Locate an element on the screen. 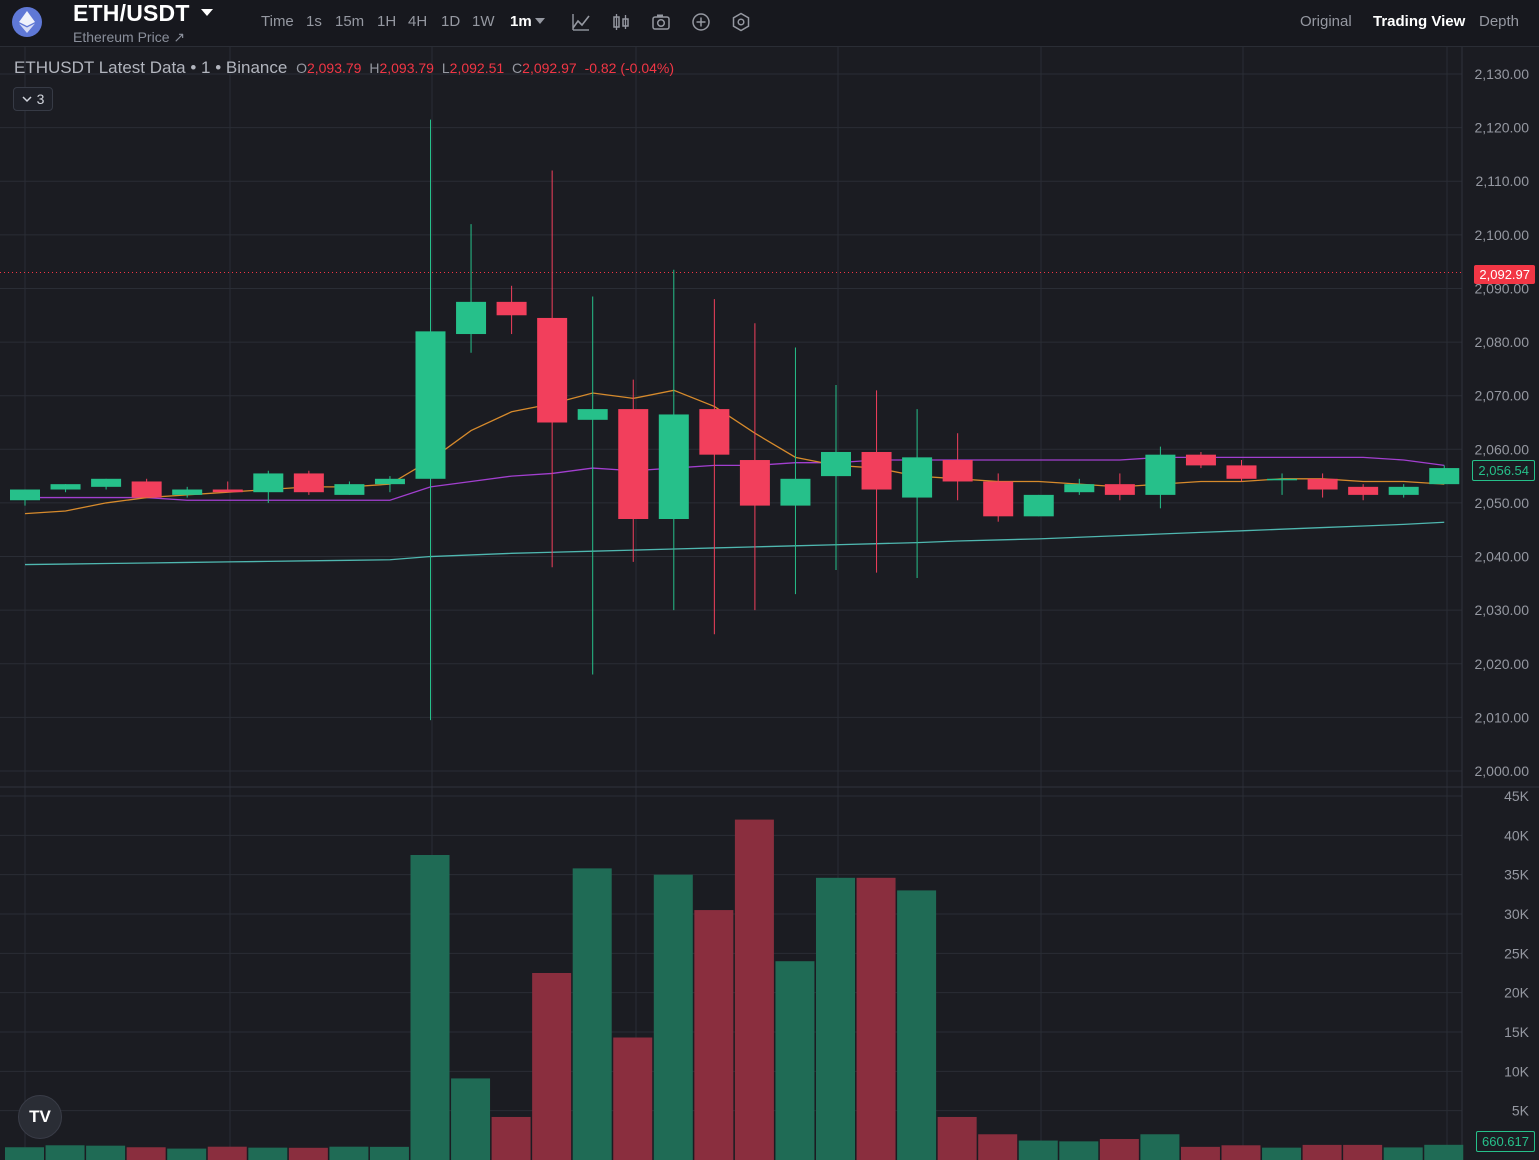 The image size is (1539, 1160). volume-axis-label: 40K is located at coordinates (1517, 835).